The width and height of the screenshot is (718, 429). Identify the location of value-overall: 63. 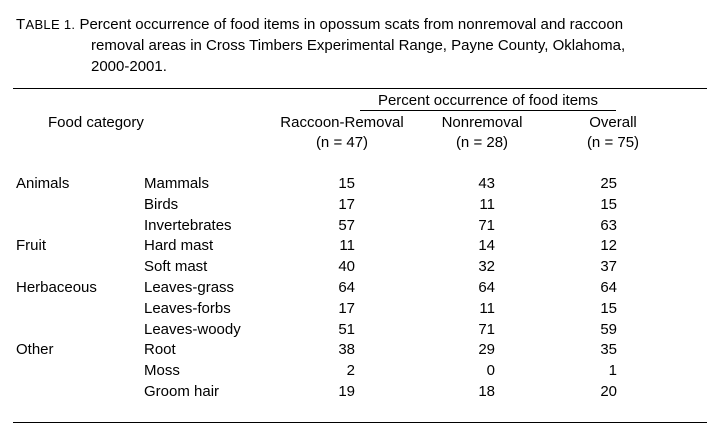
(608, 225).